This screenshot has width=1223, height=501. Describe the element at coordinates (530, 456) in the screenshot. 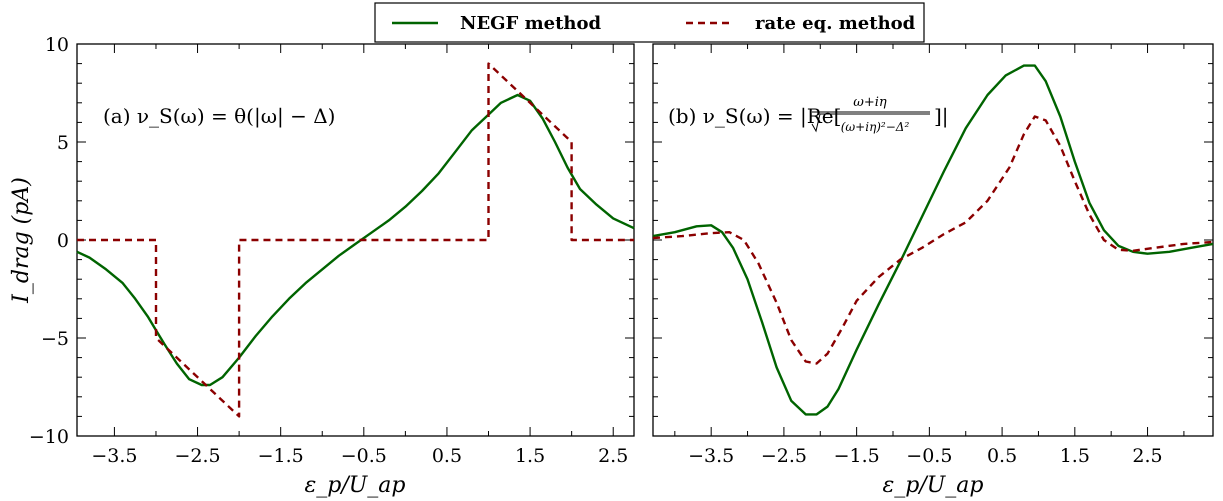

I see `x-tick-label-a: 1.5` at that location.